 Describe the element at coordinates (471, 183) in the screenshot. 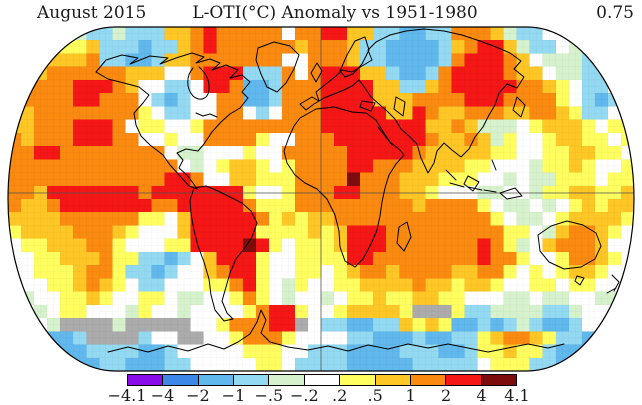

I see `coastline-borneo` at that location.